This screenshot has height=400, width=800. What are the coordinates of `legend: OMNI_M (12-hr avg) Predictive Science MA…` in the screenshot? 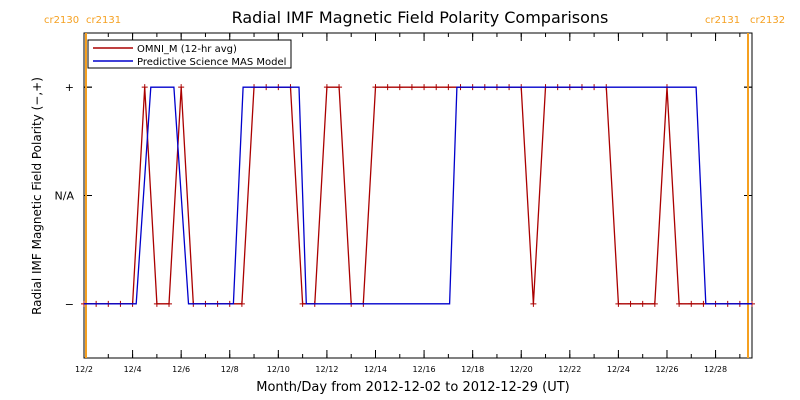 It's located at (189, 54).